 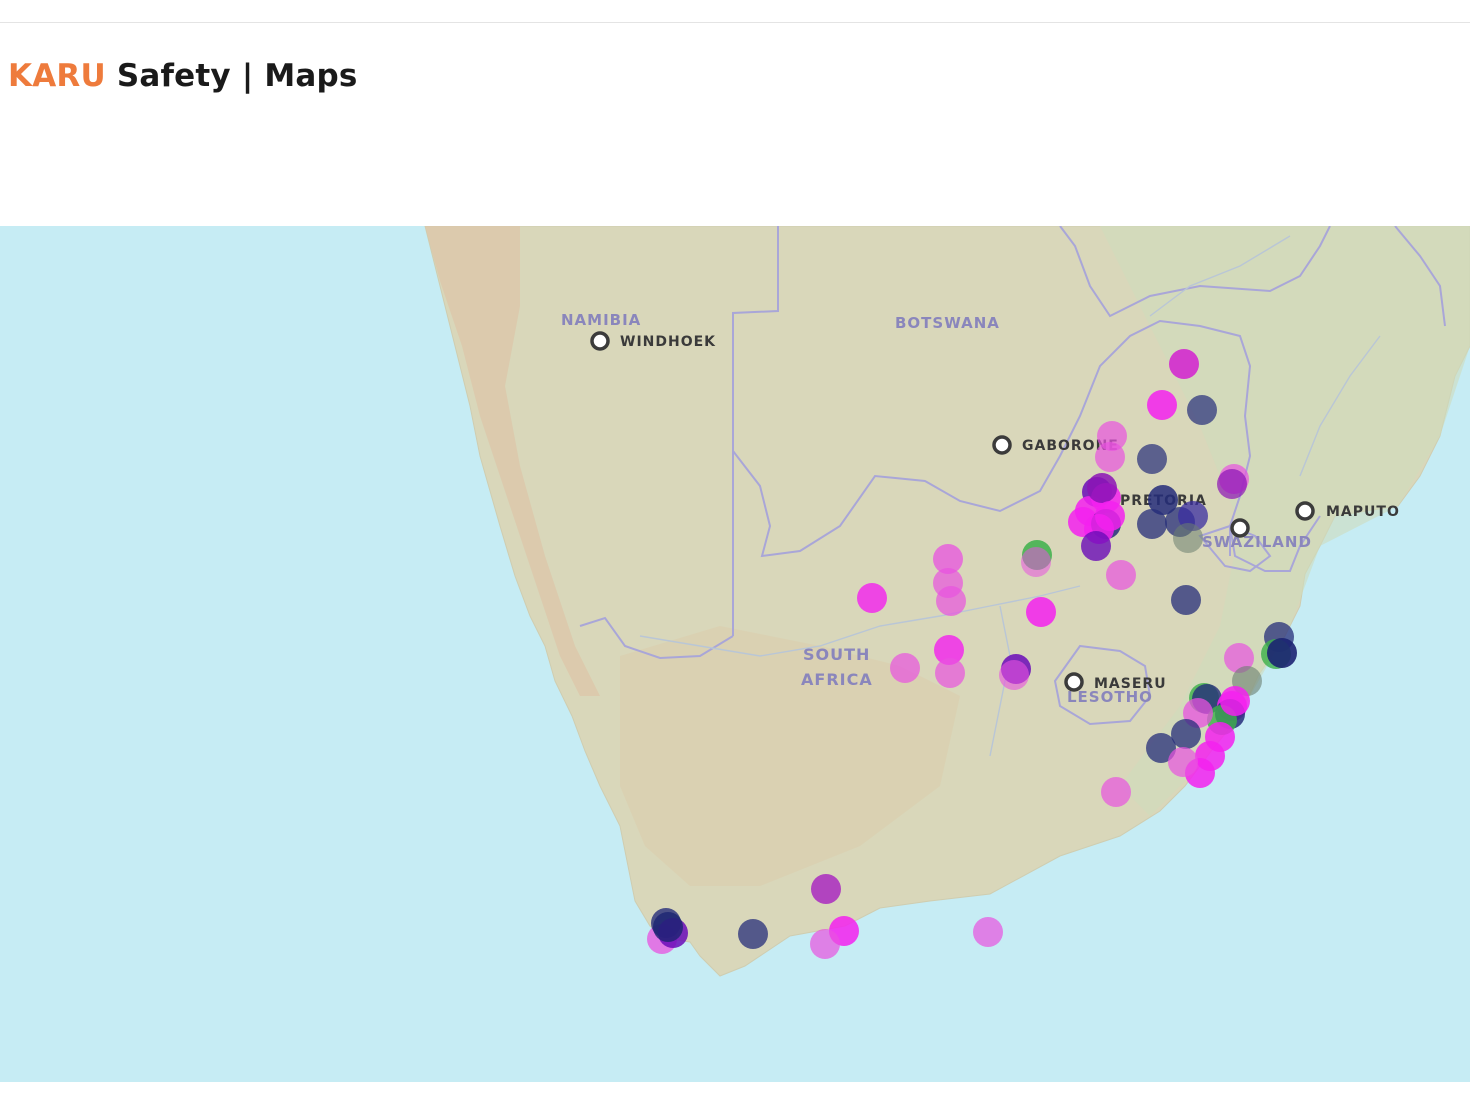 I want to click on city-marker-windhoek, so click(x=600, y=341).